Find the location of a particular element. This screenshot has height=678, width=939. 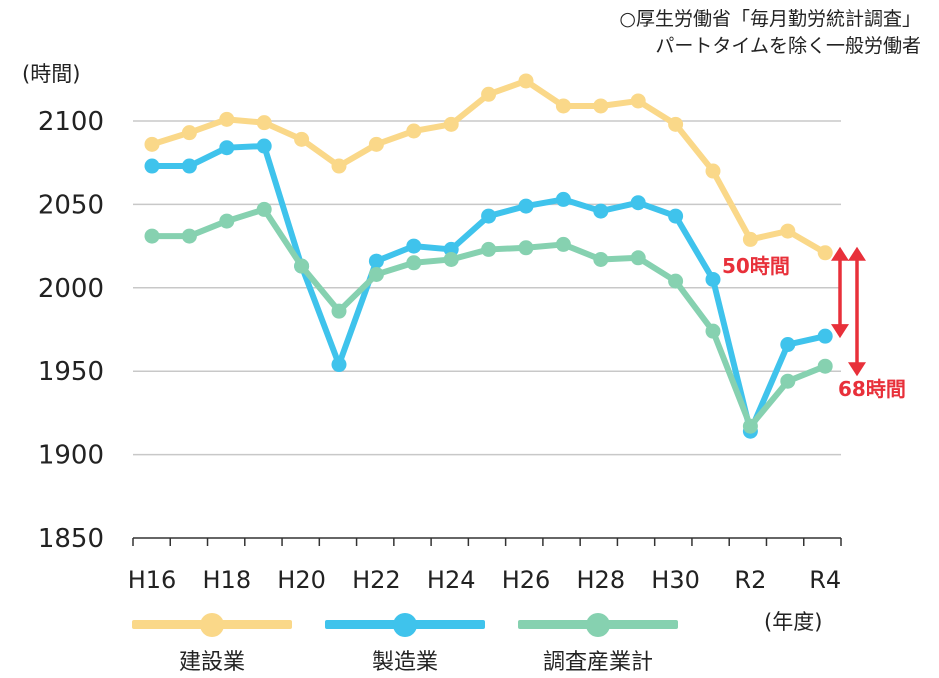

series-1-point-H27 is located at coordinates (563, 199).